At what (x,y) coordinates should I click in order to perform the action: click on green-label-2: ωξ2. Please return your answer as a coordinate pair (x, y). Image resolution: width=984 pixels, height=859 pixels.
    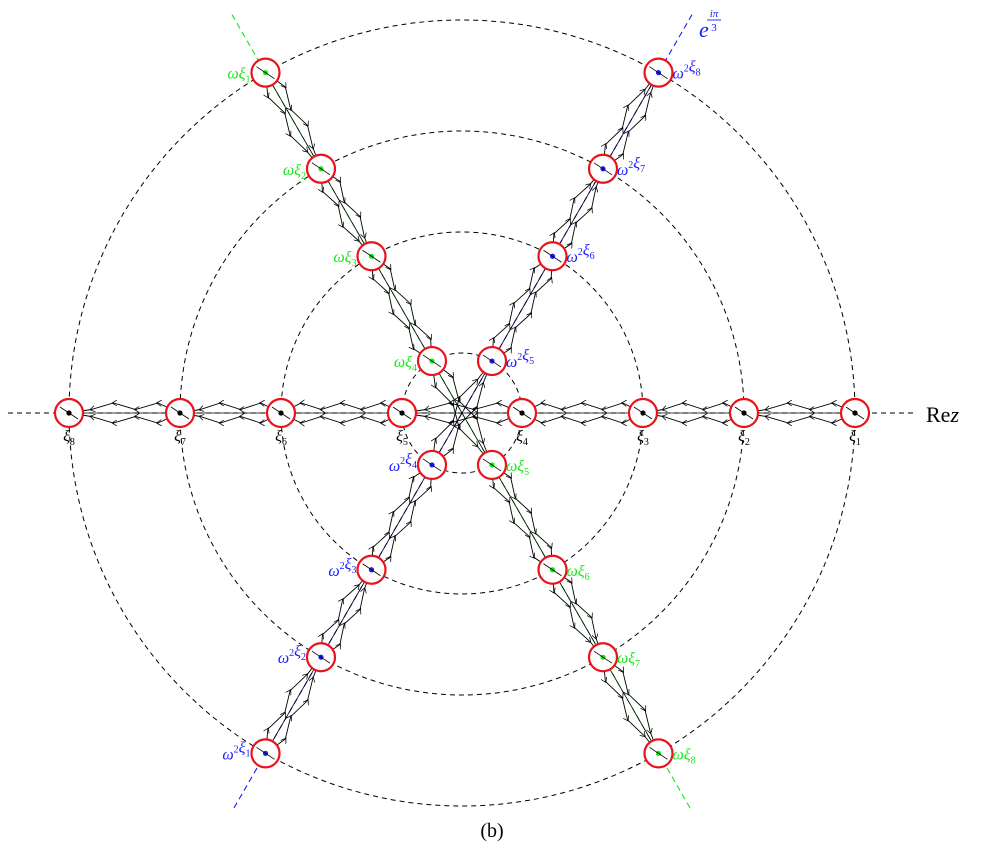
    Looking at the image, I should click on (294, 172).